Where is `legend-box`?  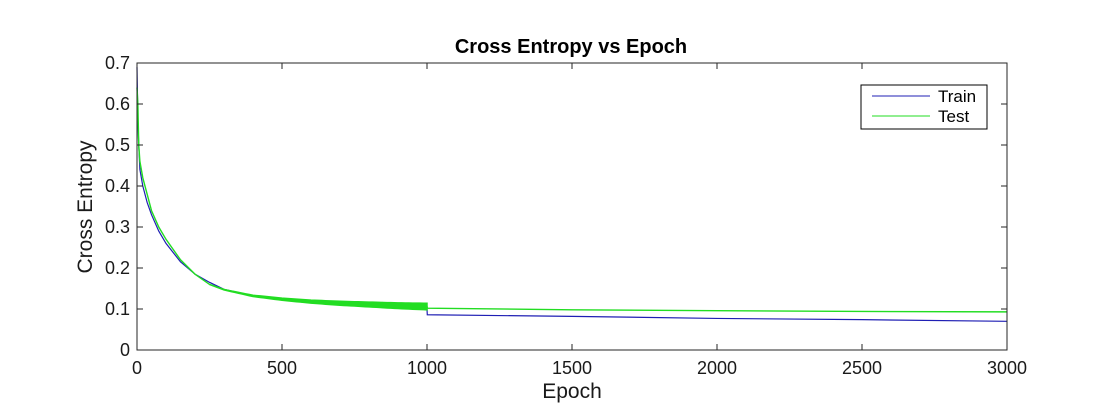 legend-box is located at coordinates (924, 107).